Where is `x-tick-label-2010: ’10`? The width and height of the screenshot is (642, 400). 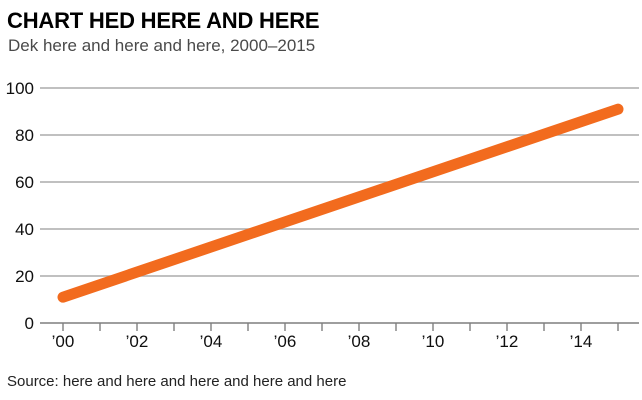
x-tick-label-2010: ’10 is located at coordinates (433, 341).